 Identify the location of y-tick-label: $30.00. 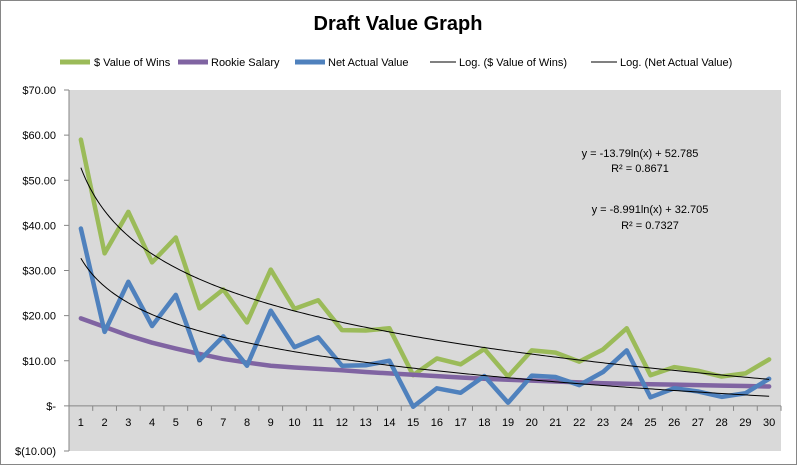
(39, 272).